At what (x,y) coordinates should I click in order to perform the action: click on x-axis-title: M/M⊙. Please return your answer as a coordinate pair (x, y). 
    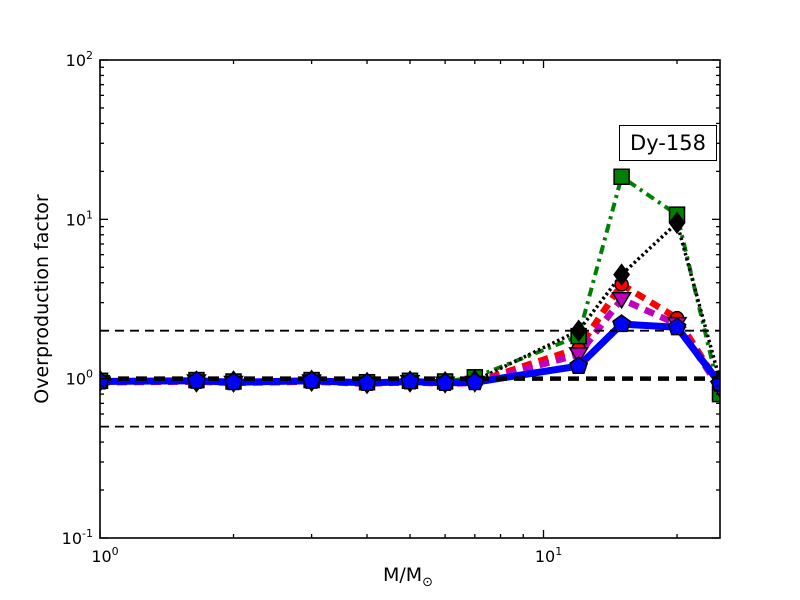
    Looking at the image, I should click on (408, 577).